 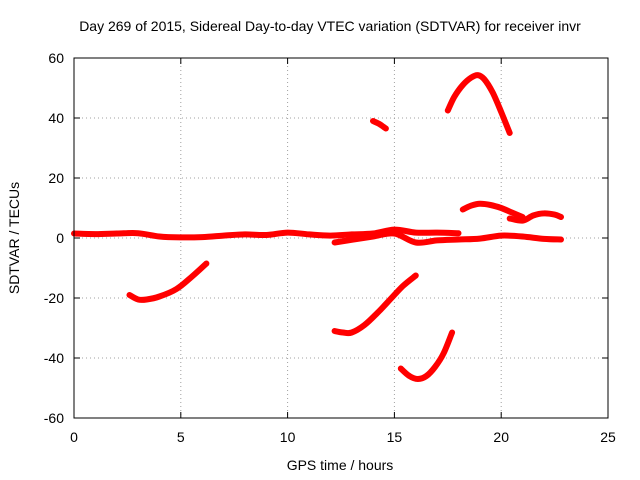 What do you see at coordinates (501, 437) in the screenshot?
I see `x-tick-label: 20` at bounding box center [501, 437].